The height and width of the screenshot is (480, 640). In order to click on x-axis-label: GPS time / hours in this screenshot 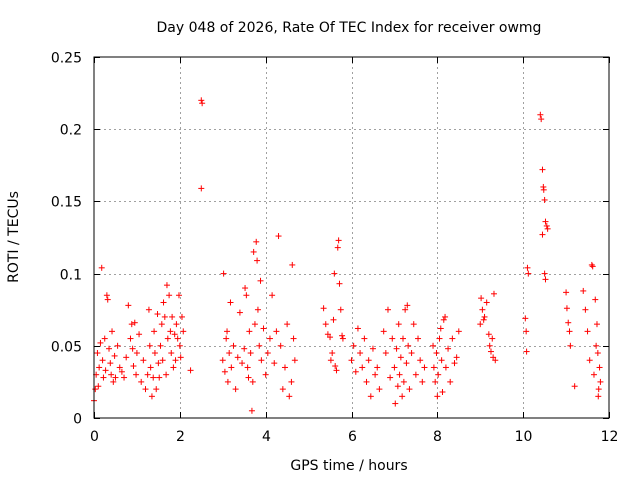, I will do `click(348, 466)`.